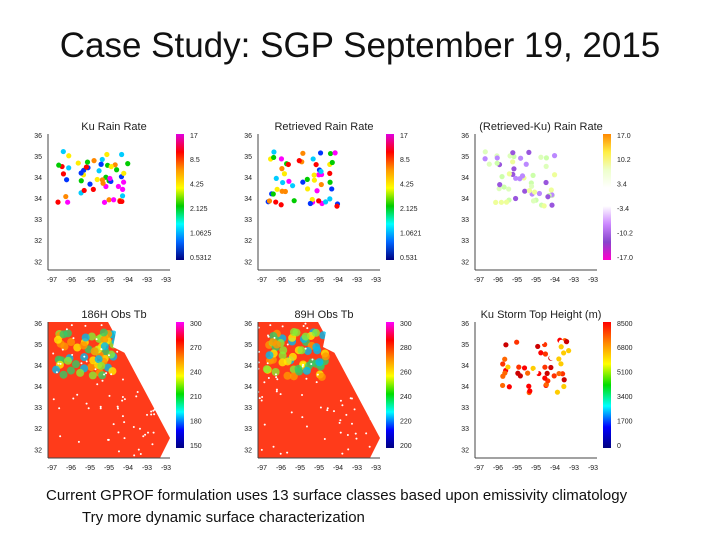 The width and height of the screenshot is (720, 540). Describe the element at coordinates (196, 348) in the screenshot. I see `colorbar-label: 270` at that location.